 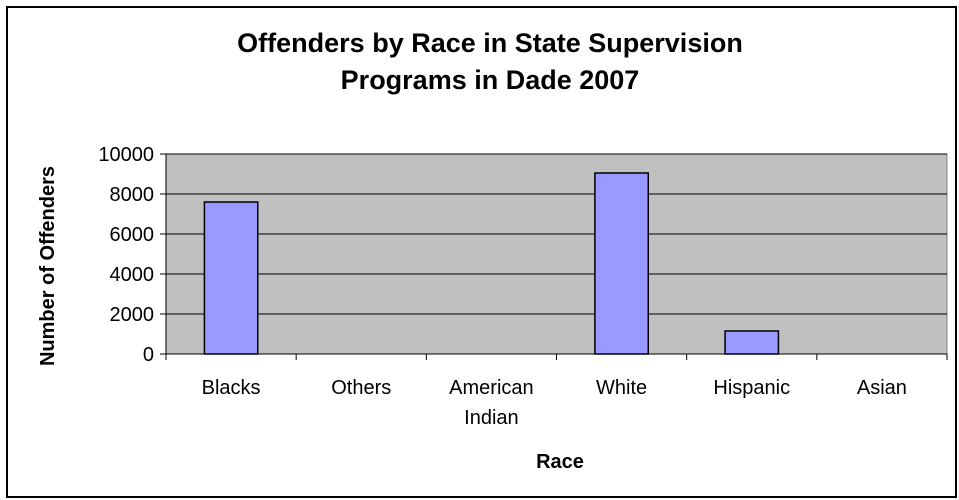 What do you see at coordinates (560, 462) in the screenshot?
I see `x-axis-title: Race` at bounding box center [560, 462].